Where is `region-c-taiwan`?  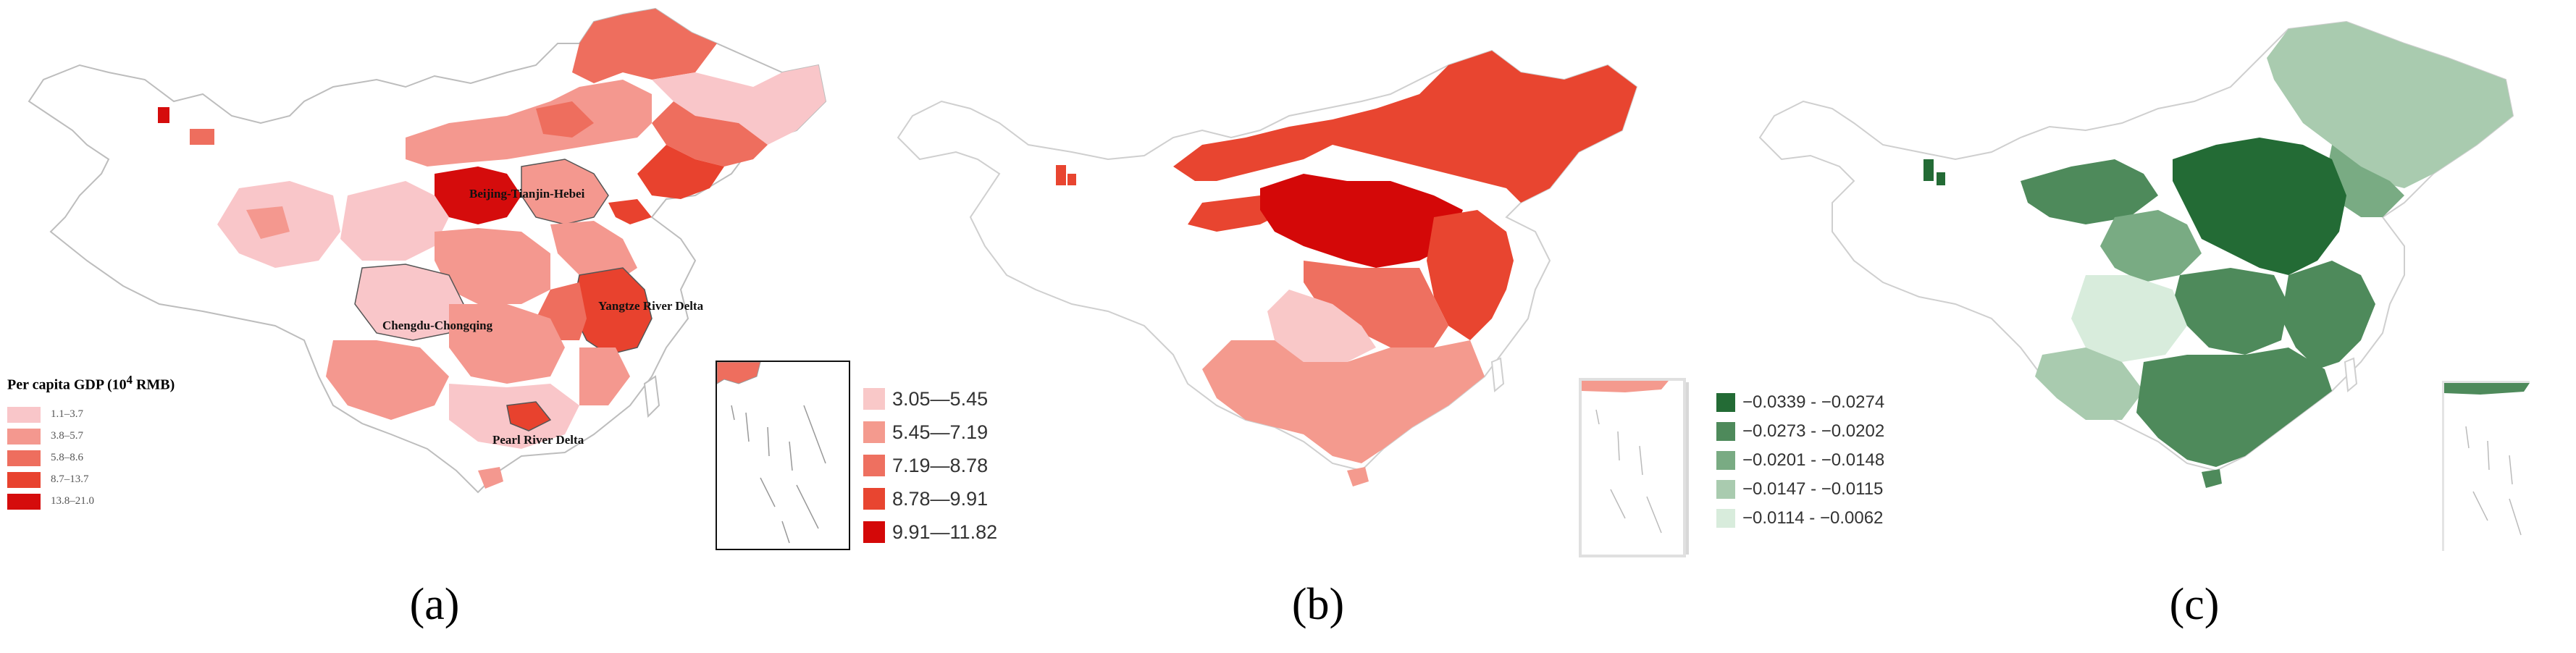
region-c-taiwan is located at coordinates (2351, 374).